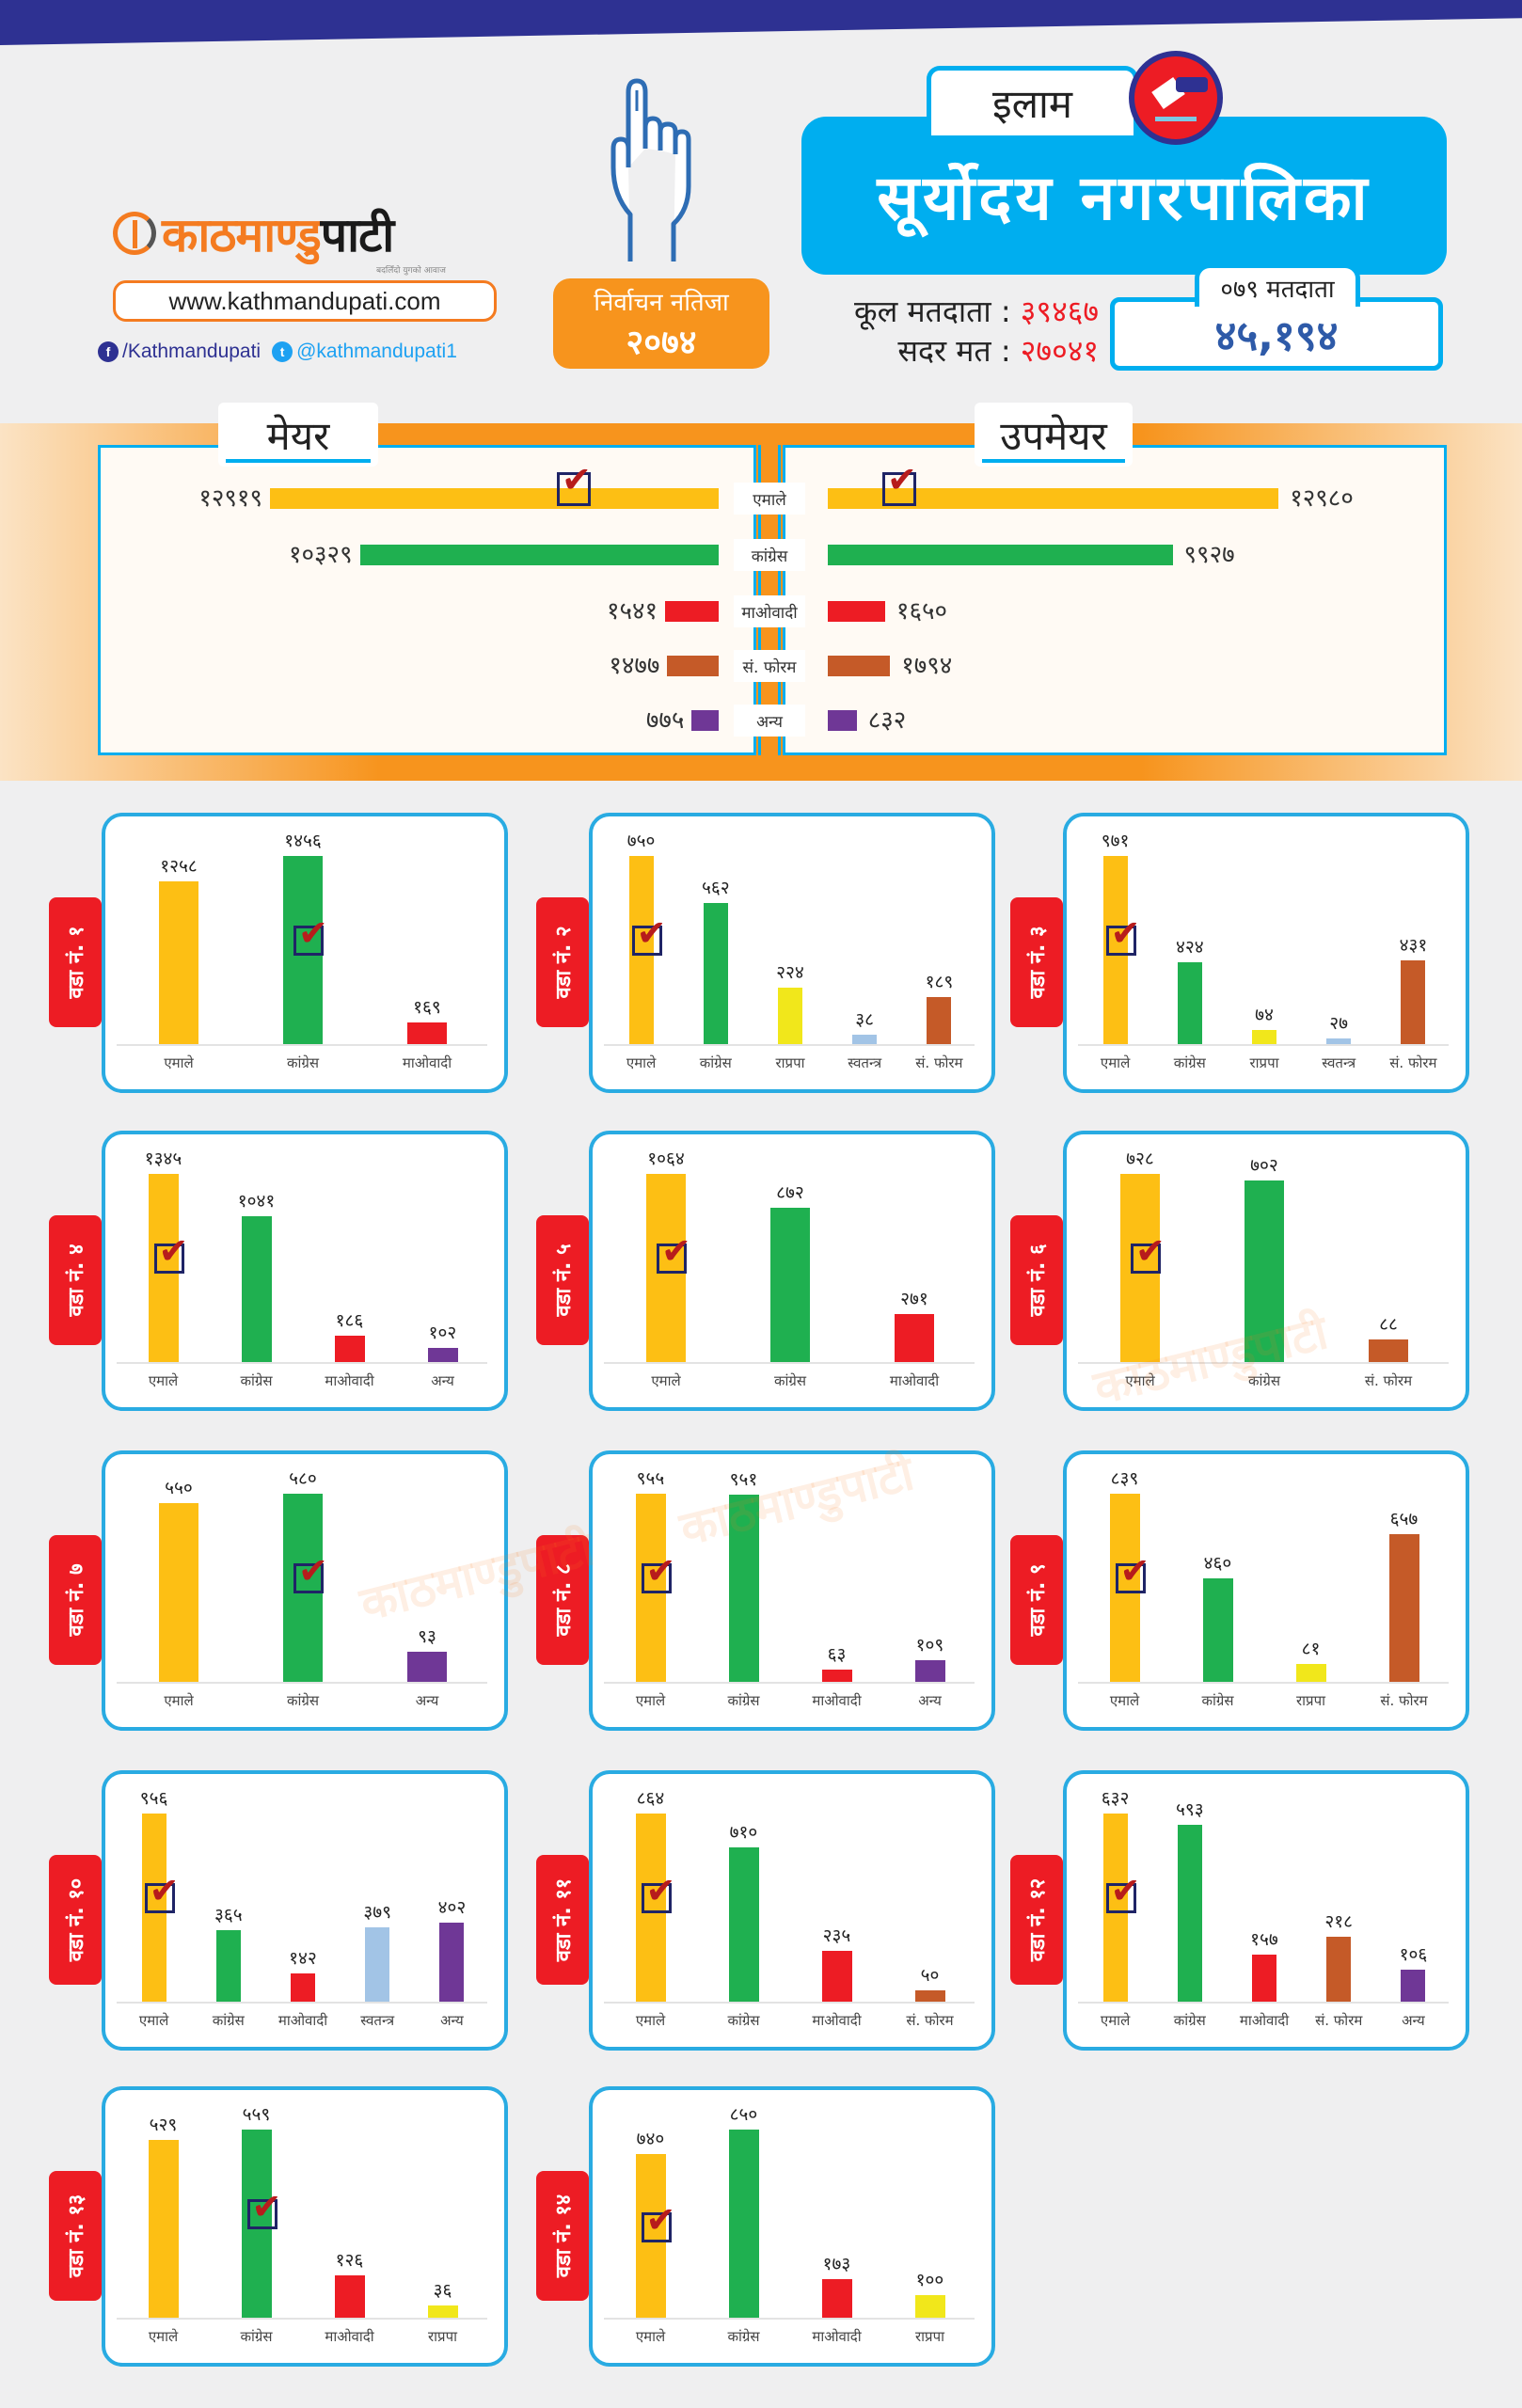 The height and width of the screenshot is (2408, 1522). I want to click on ward-chart-card: ७४० एमाले ८५० कांग्रेस १७३ माओवादी १०० राप्रपा, so click(792, 2227).